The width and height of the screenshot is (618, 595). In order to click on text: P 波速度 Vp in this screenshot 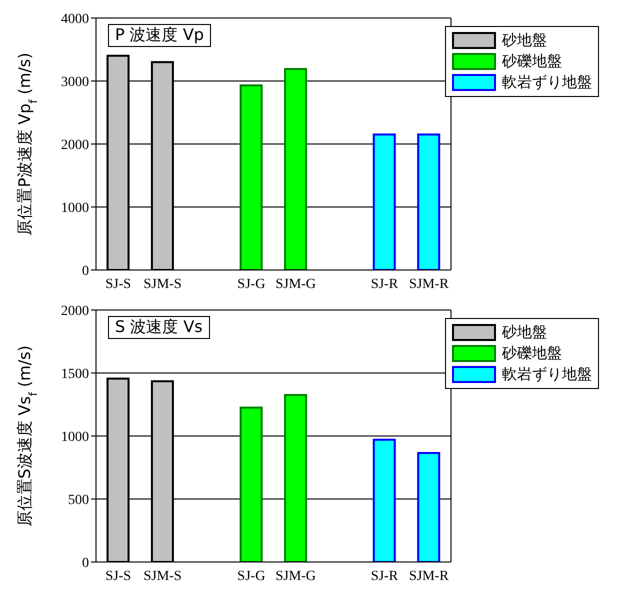, I will do `click(159, 35)`.